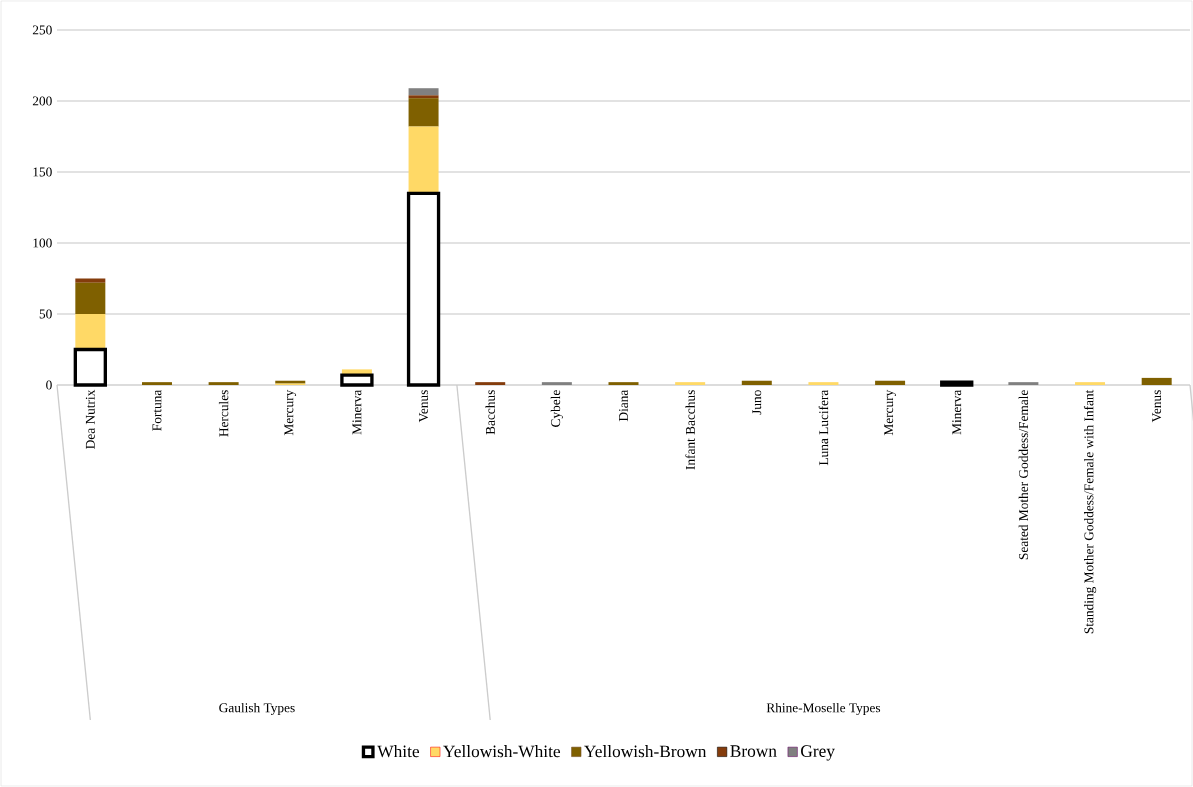 The width and height of the screenshot is (1193, 787). Describe the element at coordinates (257, 709) in the screenshot. I see `text: Gaulish Types` at that location.